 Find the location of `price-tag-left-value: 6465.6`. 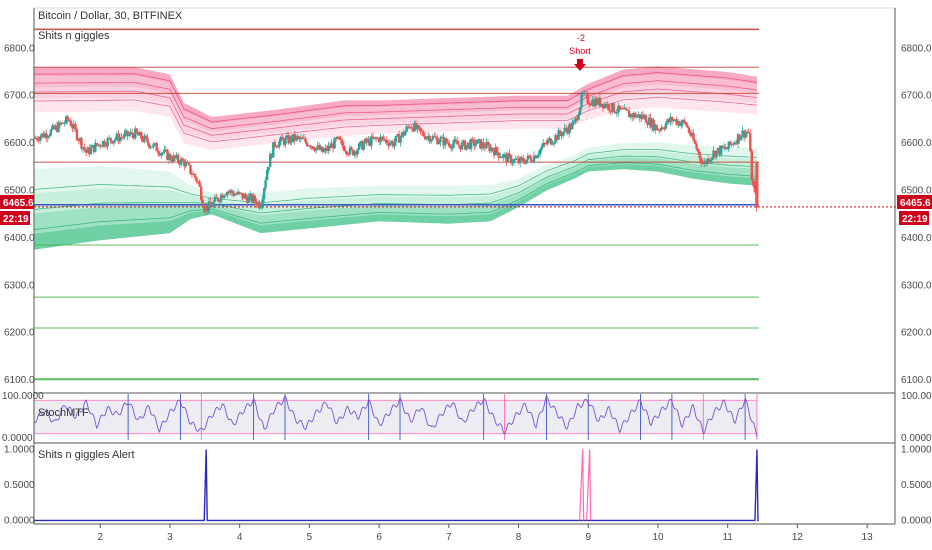

price-tag-left-value: 6465.6 is located at coordinates (18, 203).